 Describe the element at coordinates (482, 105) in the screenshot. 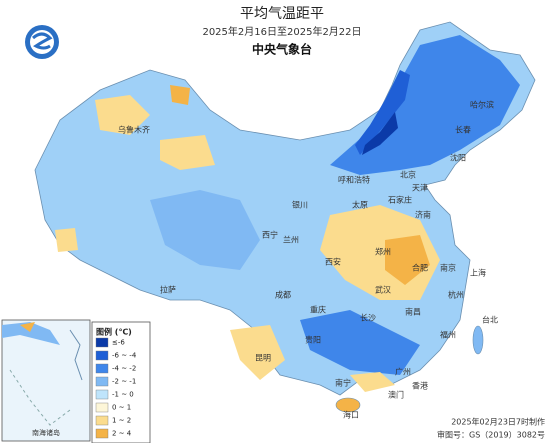

I see `city-label: 哈尔滨` at that location.